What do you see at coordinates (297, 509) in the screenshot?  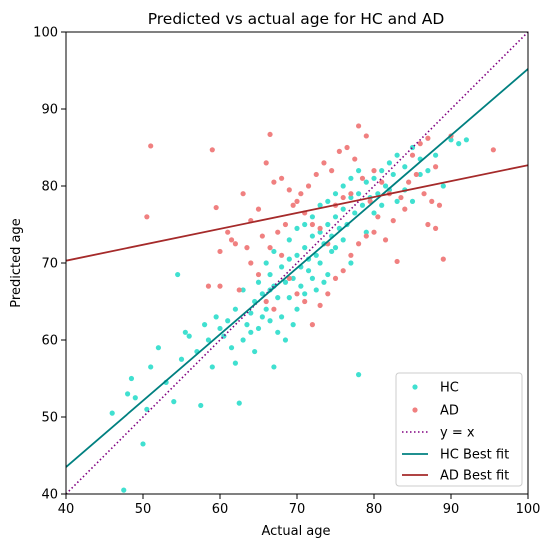 I see `x-tick-label: 70` at bounding box center [297, 509].